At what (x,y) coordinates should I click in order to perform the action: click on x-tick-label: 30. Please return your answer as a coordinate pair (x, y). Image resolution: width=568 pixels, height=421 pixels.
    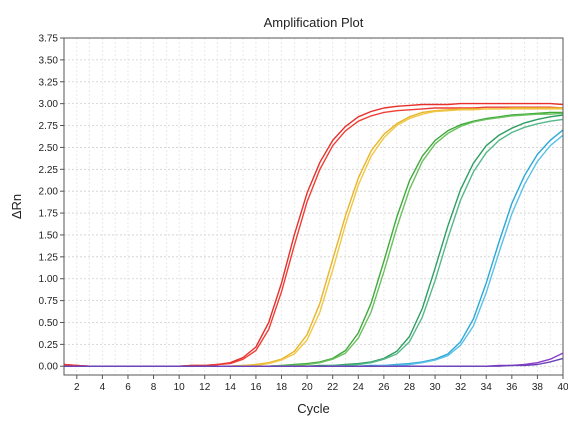
    Looking at the image, I should click on (435, 387).